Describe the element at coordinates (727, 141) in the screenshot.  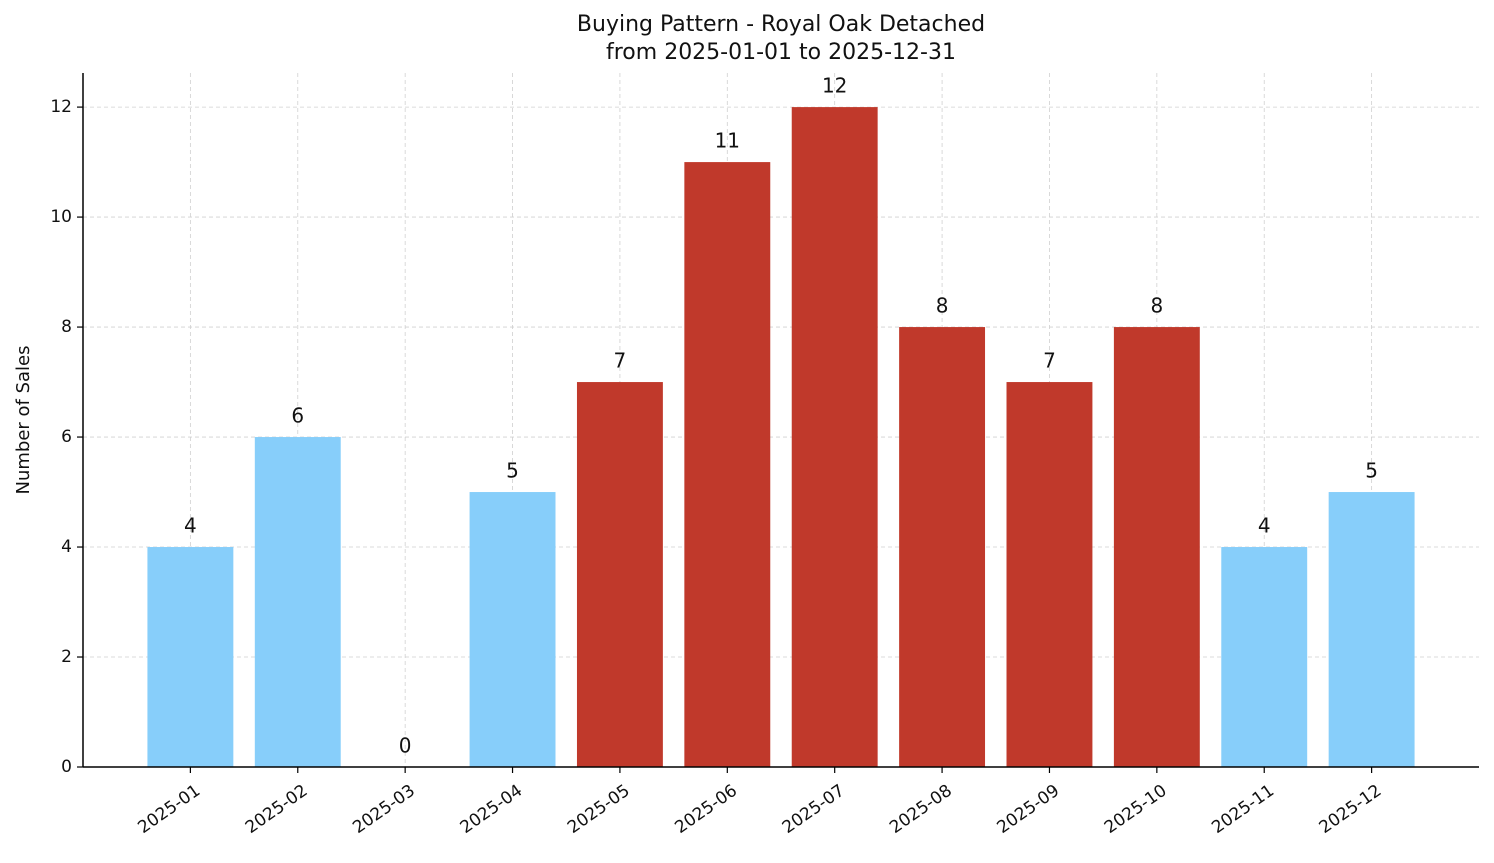
I see `value-label: 11` at that location.